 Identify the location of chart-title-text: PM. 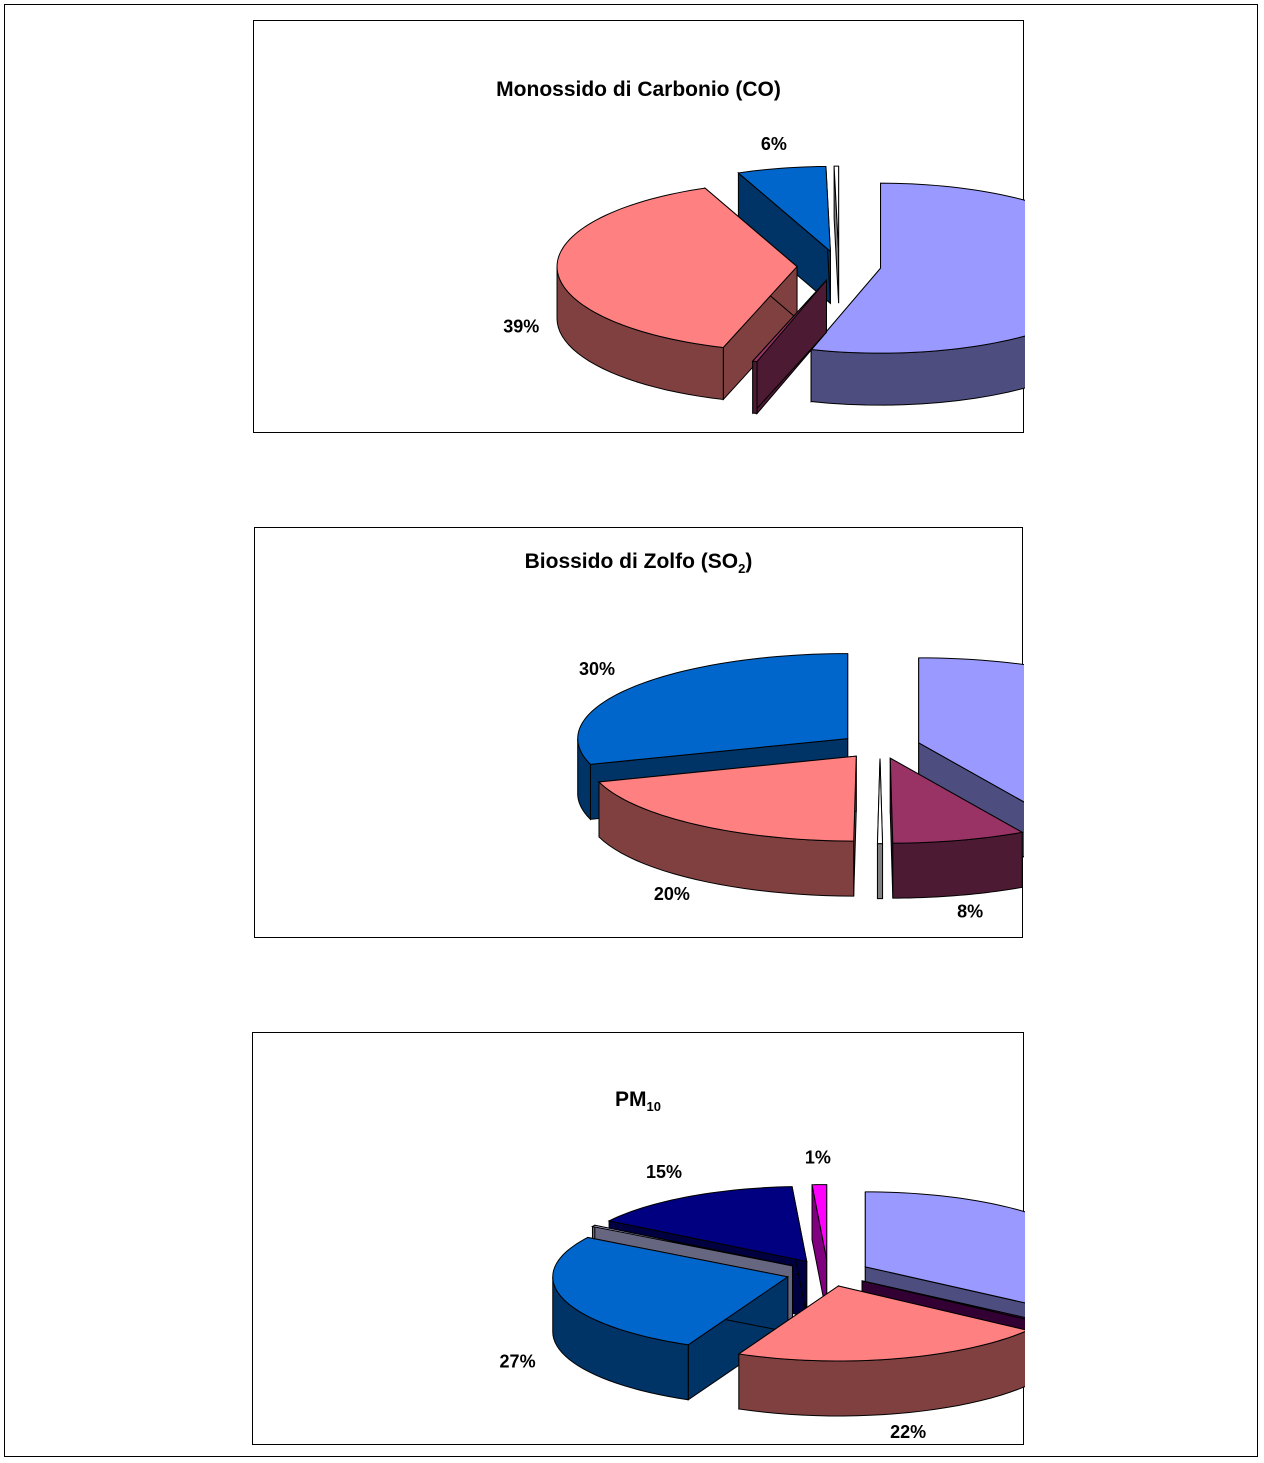
(631, 1099).